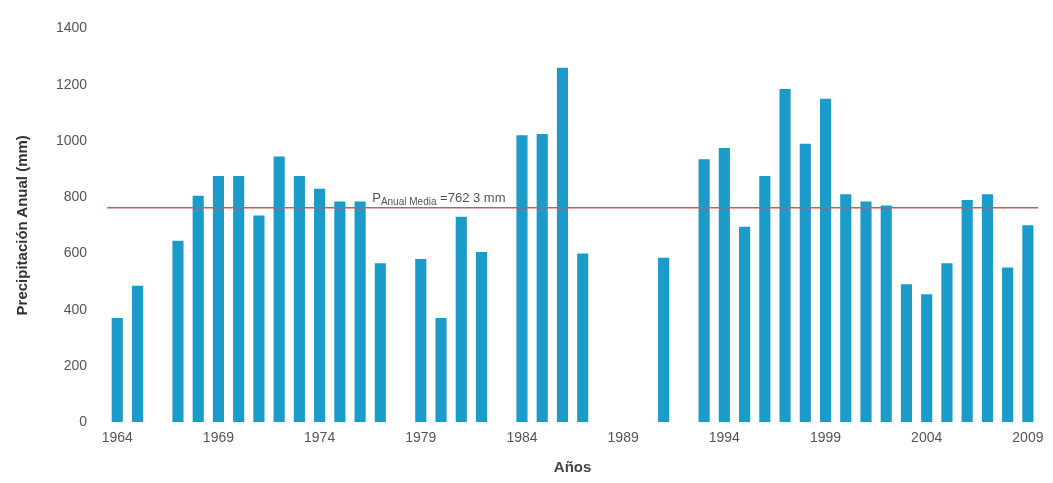 This screenshot has height=483, width=1053. Describe the element at coordinates (572, 467) in the screenshot. I see `x-axis-title: Años` at that location.